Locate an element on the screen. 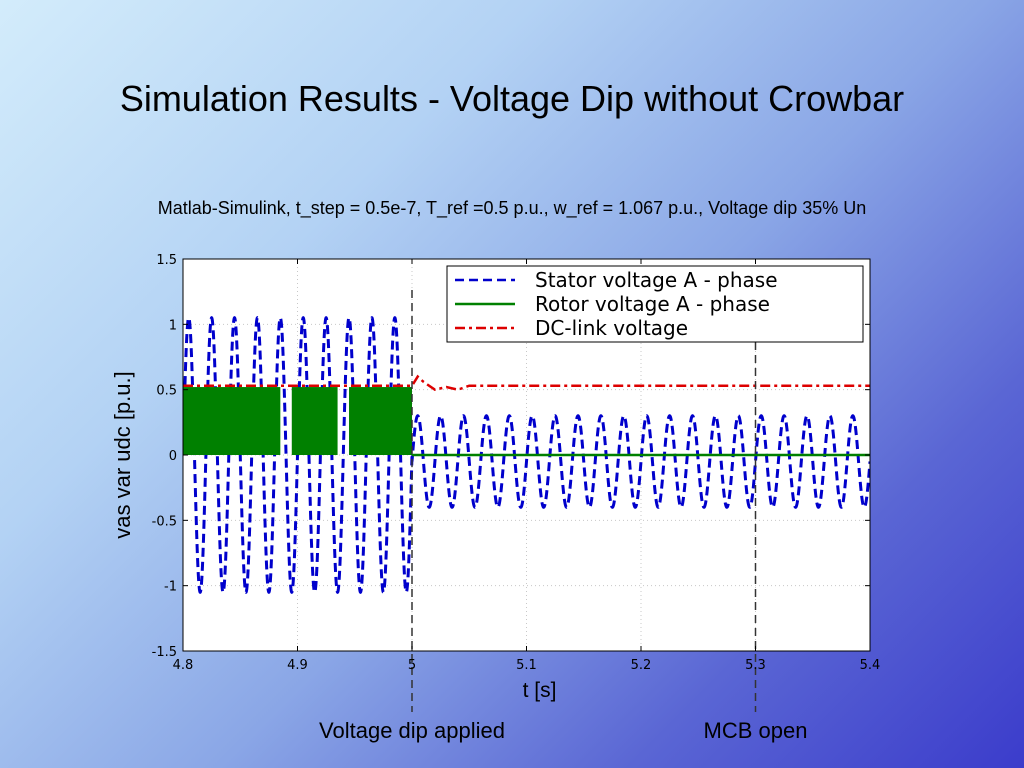 The width and height of the screenshot is (1024, 768). y-axis-label: vas var udc [p.u.] is located at coordinates (122, 455).